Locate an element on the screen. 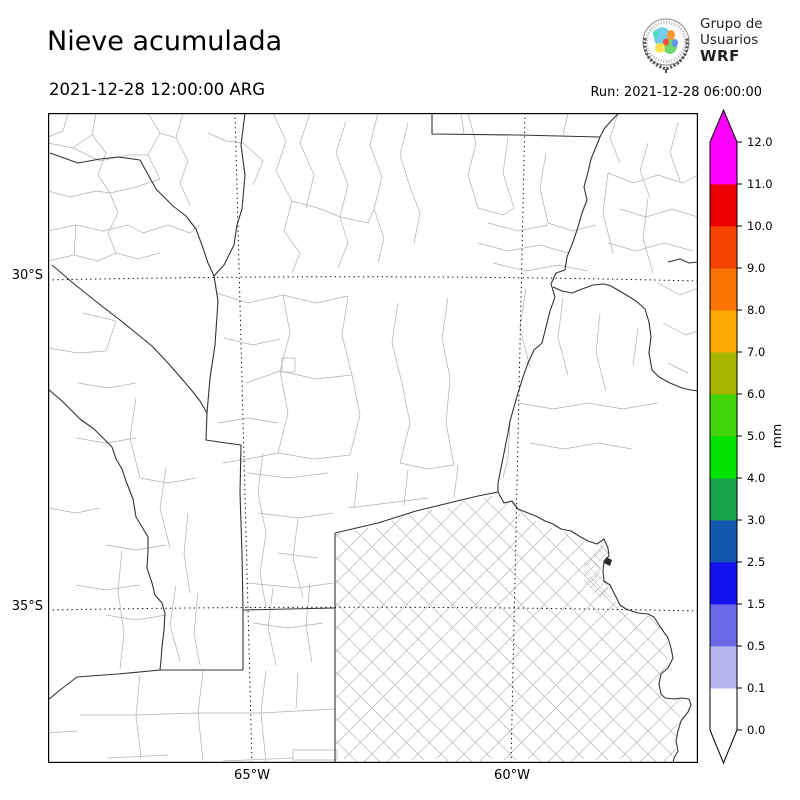  cordoba-santiago-border is located at coordinates (229, 195).